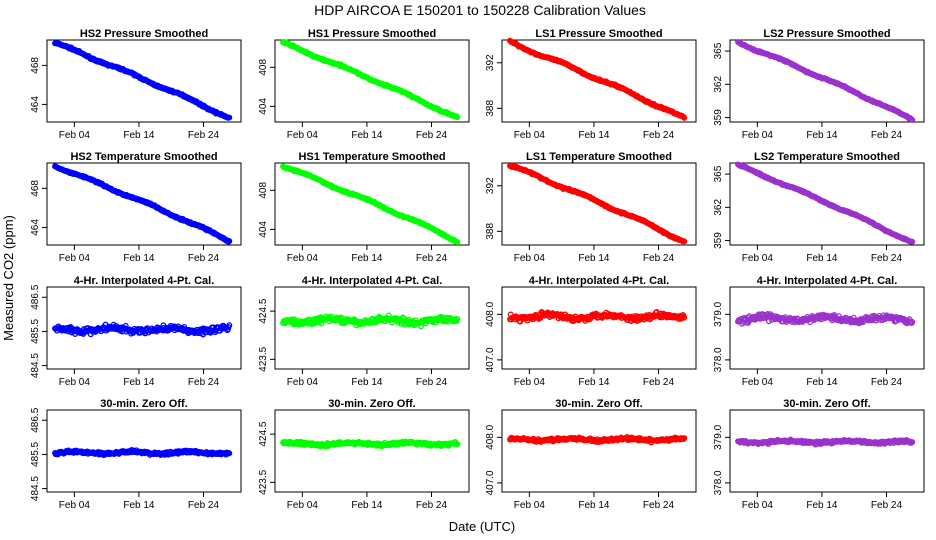 The width and height of the screenshot is (936, 540). What do you see at coordinates (144, 34) in the screenshot?
I see `panel-title: HS2 Pressure Smoothed` at bounding box center [144, 34].